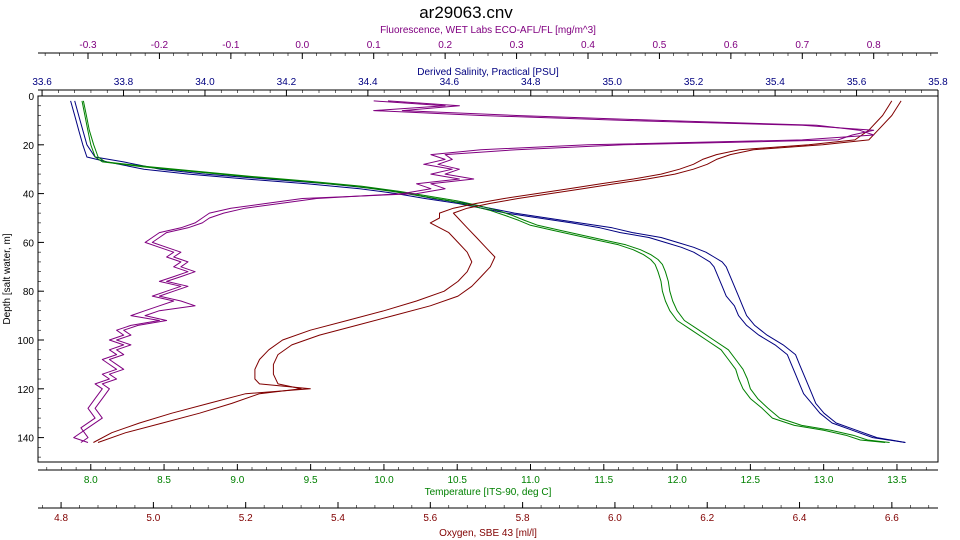 This screenshot has width=960, height=540. I want to click on salinity-tick-label: 35.4, so click(775, 82).